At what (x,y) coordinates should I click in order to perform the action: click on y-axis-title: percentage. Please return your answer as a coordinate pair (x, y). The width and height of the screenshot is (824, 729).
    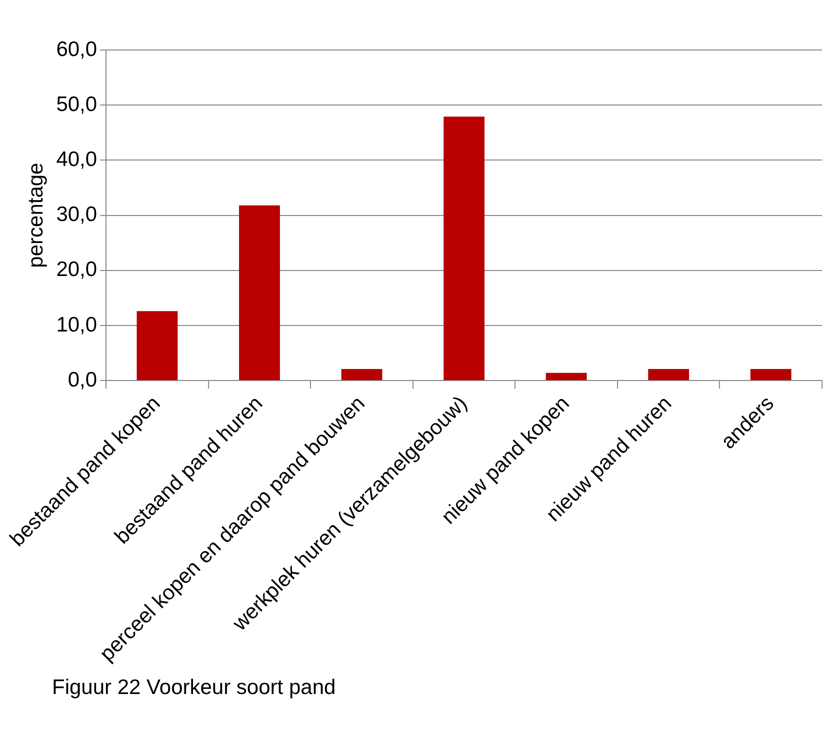
    Looking at the image, I should click on (36, 215).